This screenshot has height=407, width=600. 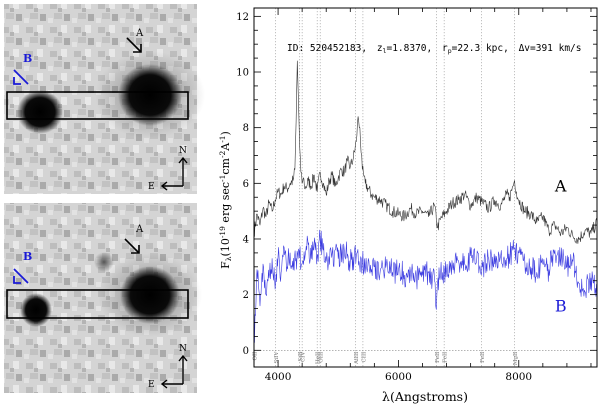 What do you see at coordinates (246, 184) in the screenshot?
I see `y-tick-label-6: 6` at bounding box center [246, 184].